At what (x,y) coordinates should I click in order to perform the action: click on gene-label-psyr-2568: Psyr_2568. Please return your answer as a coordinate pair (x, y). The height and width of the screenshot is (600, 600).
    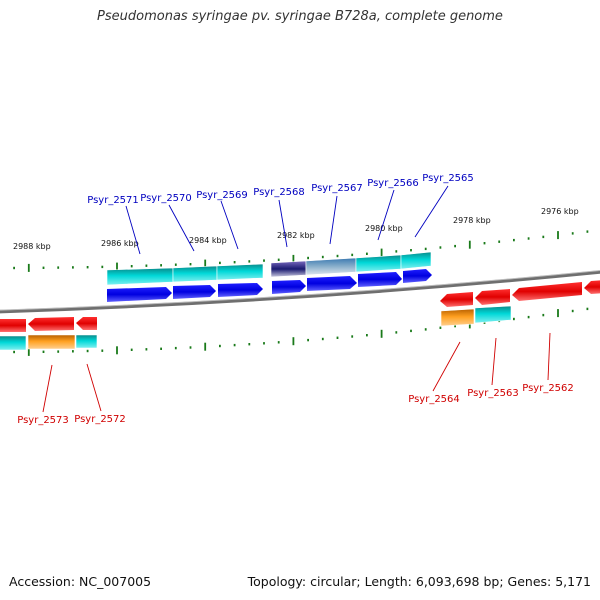
    Looking at the image, I should click on (279, 192).